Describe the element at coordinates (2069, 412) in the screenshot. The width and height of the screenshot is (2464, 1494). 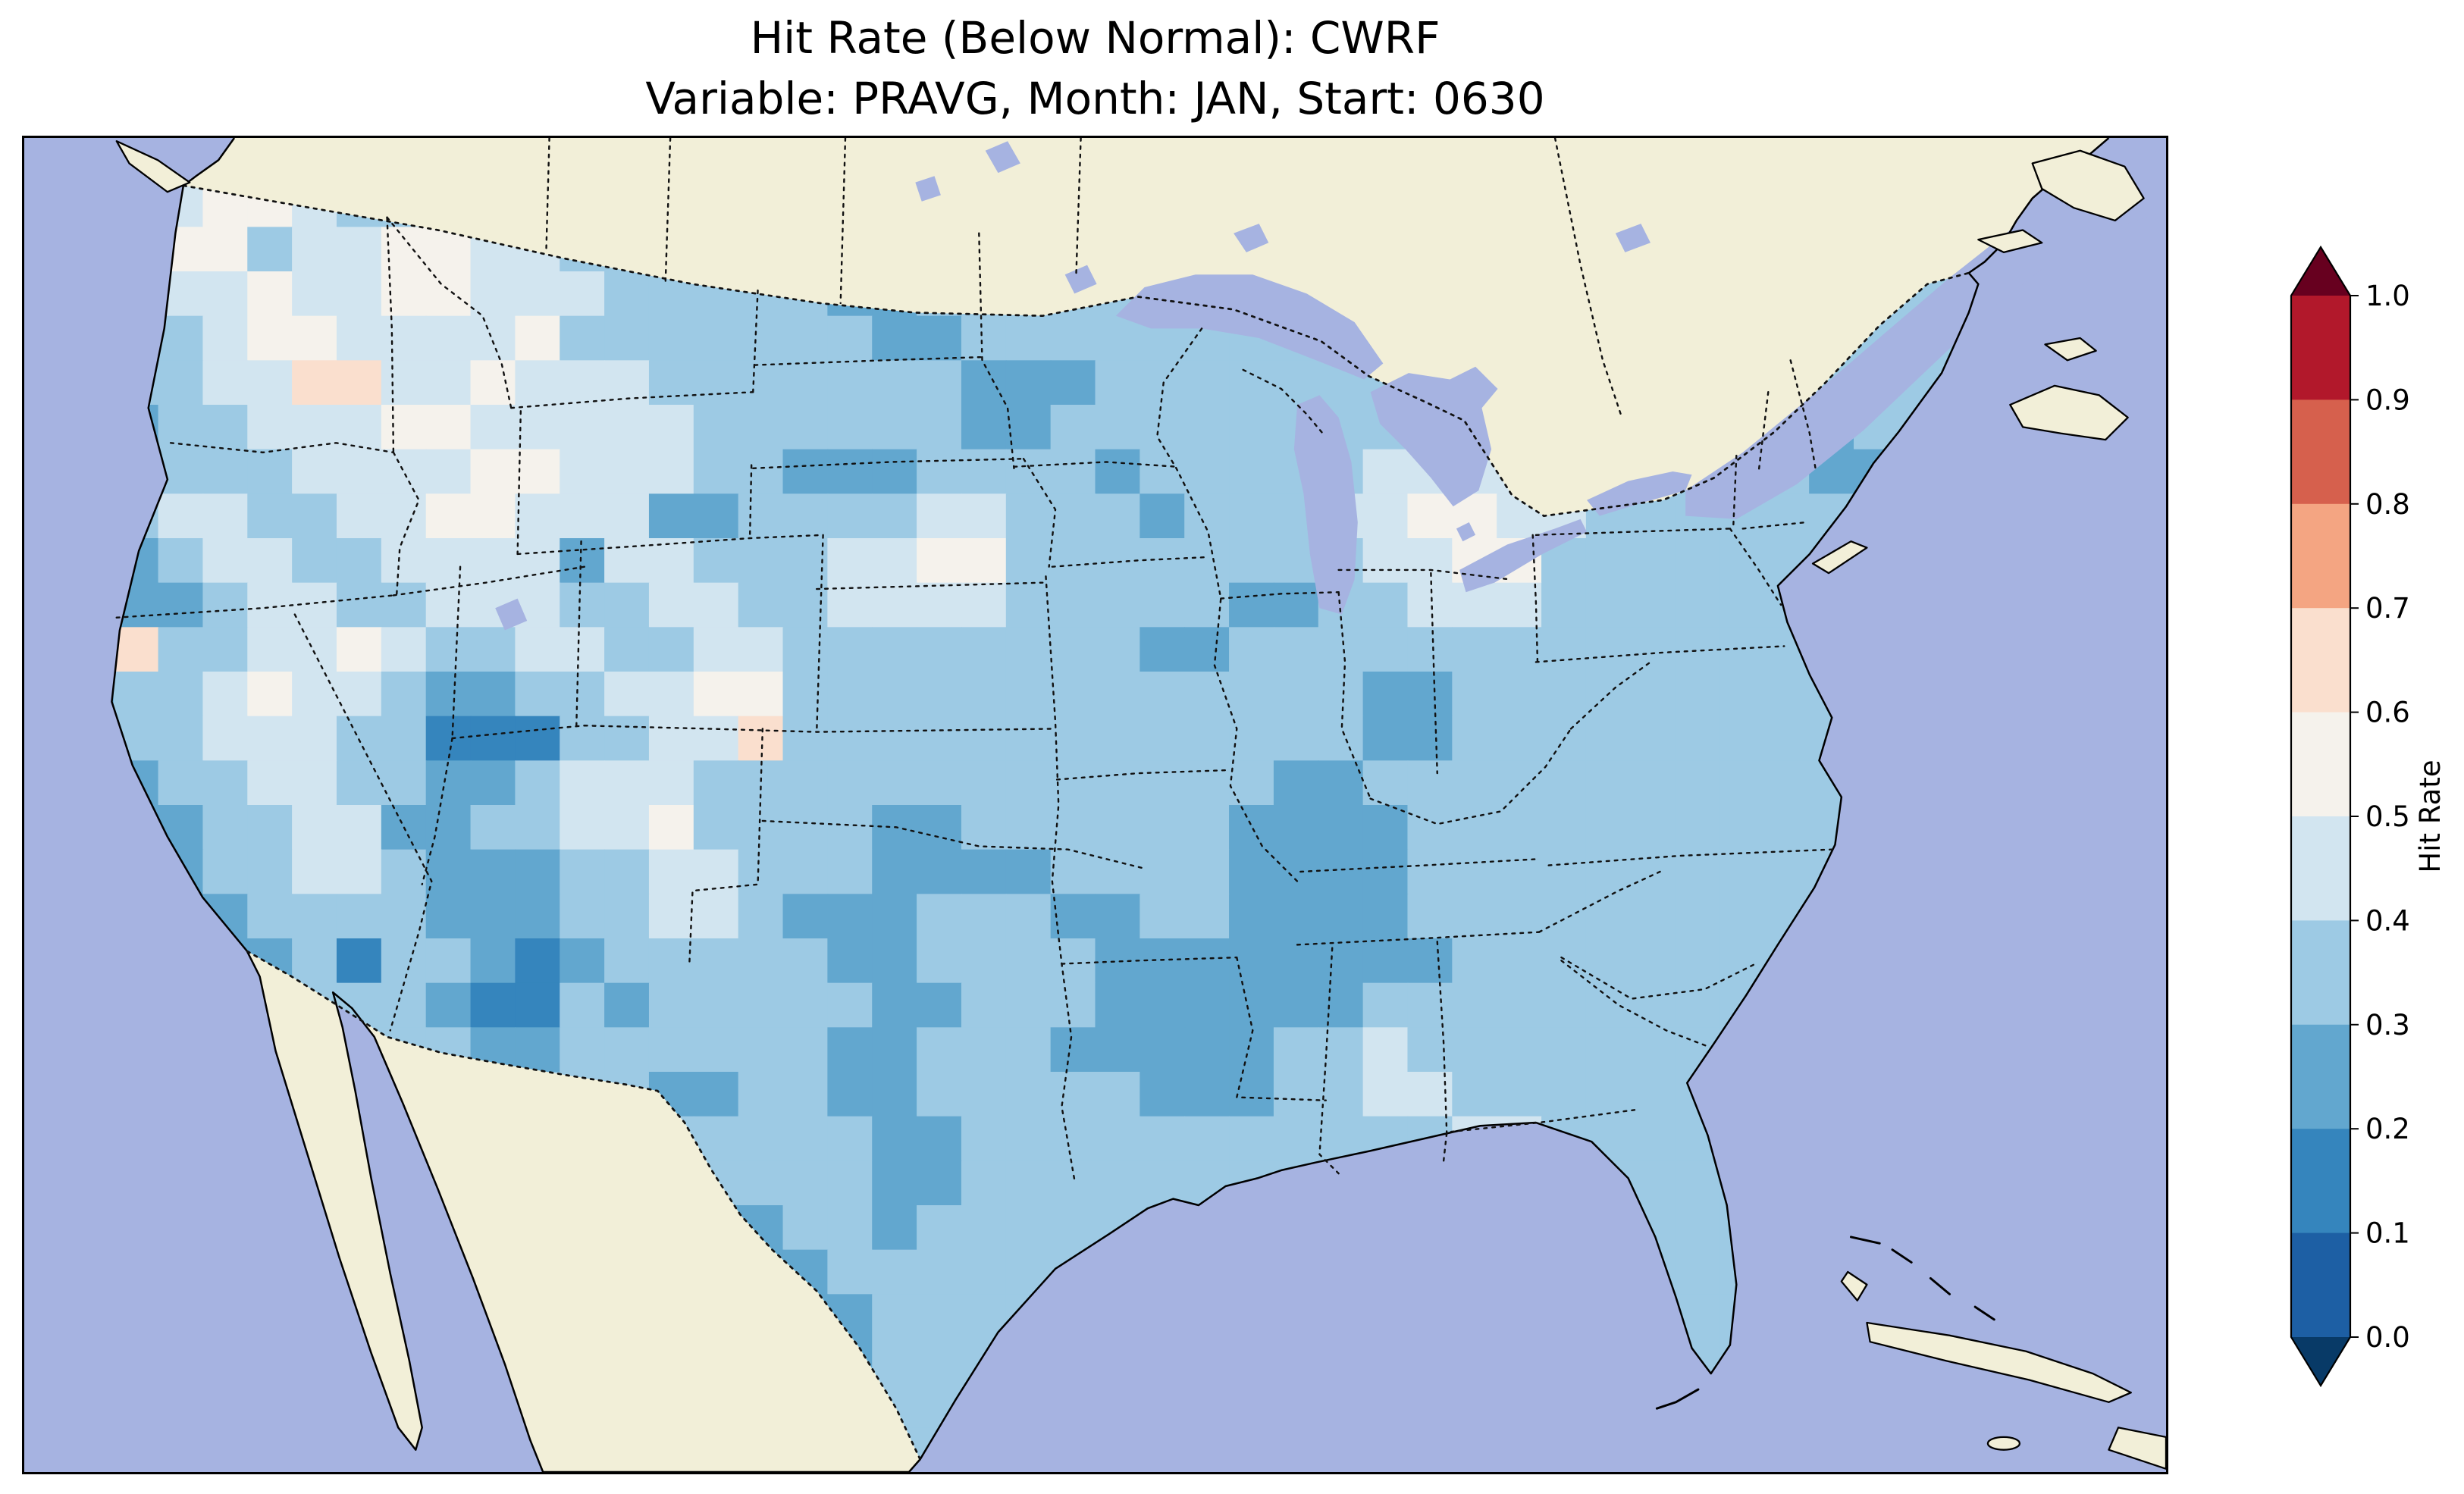
I see `nova-scotia` at that location.